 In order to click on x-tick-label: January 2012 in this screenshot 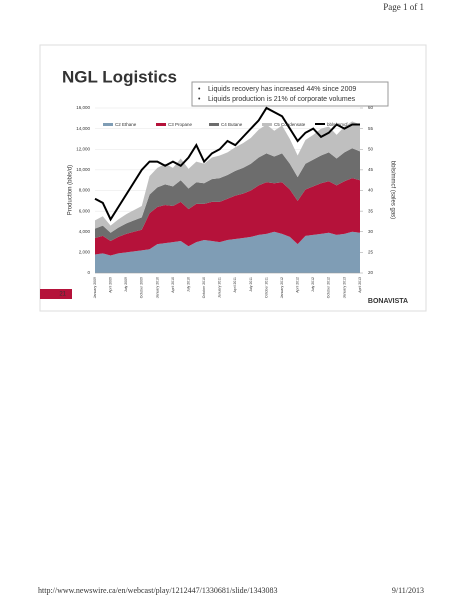, I will do `click(282, 287)`.